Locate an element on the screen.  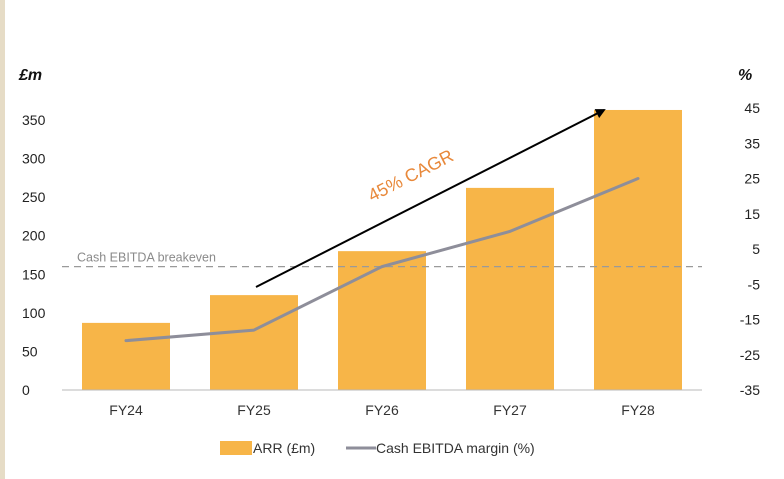
x-tick-fy25: FY25 is located at coordinates (254, 410).